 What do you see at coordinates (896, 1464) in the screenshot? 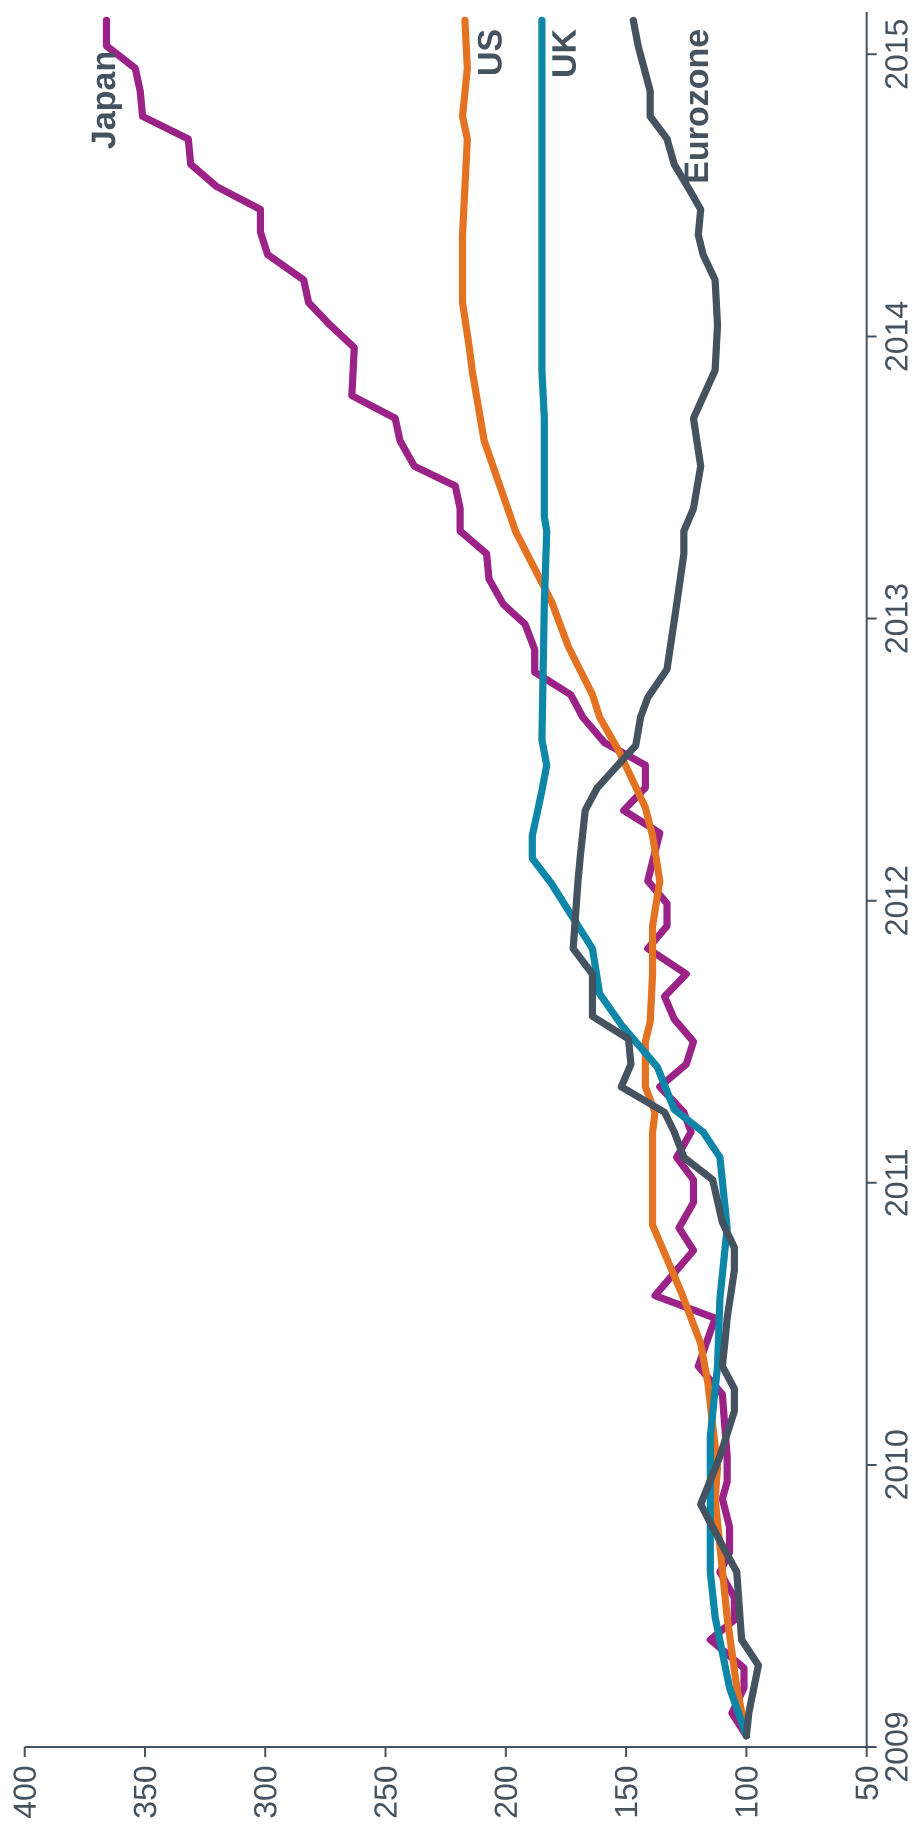
I see `y-tick-label: 2010` at bounding box center [896, 1464].